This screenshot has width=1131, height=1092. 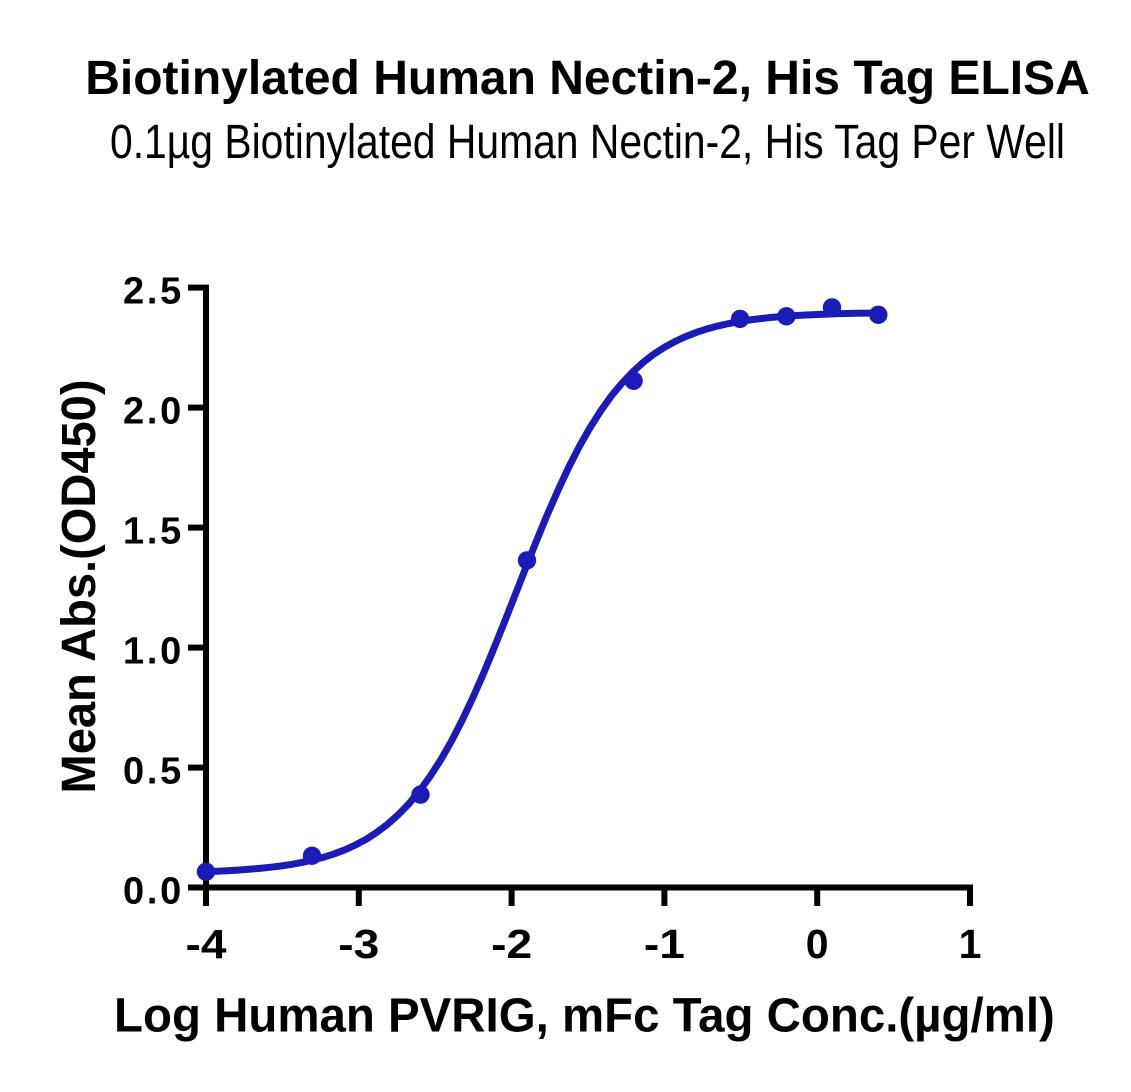 I want to click on svg-text: -3, so click(x=358, y=944).